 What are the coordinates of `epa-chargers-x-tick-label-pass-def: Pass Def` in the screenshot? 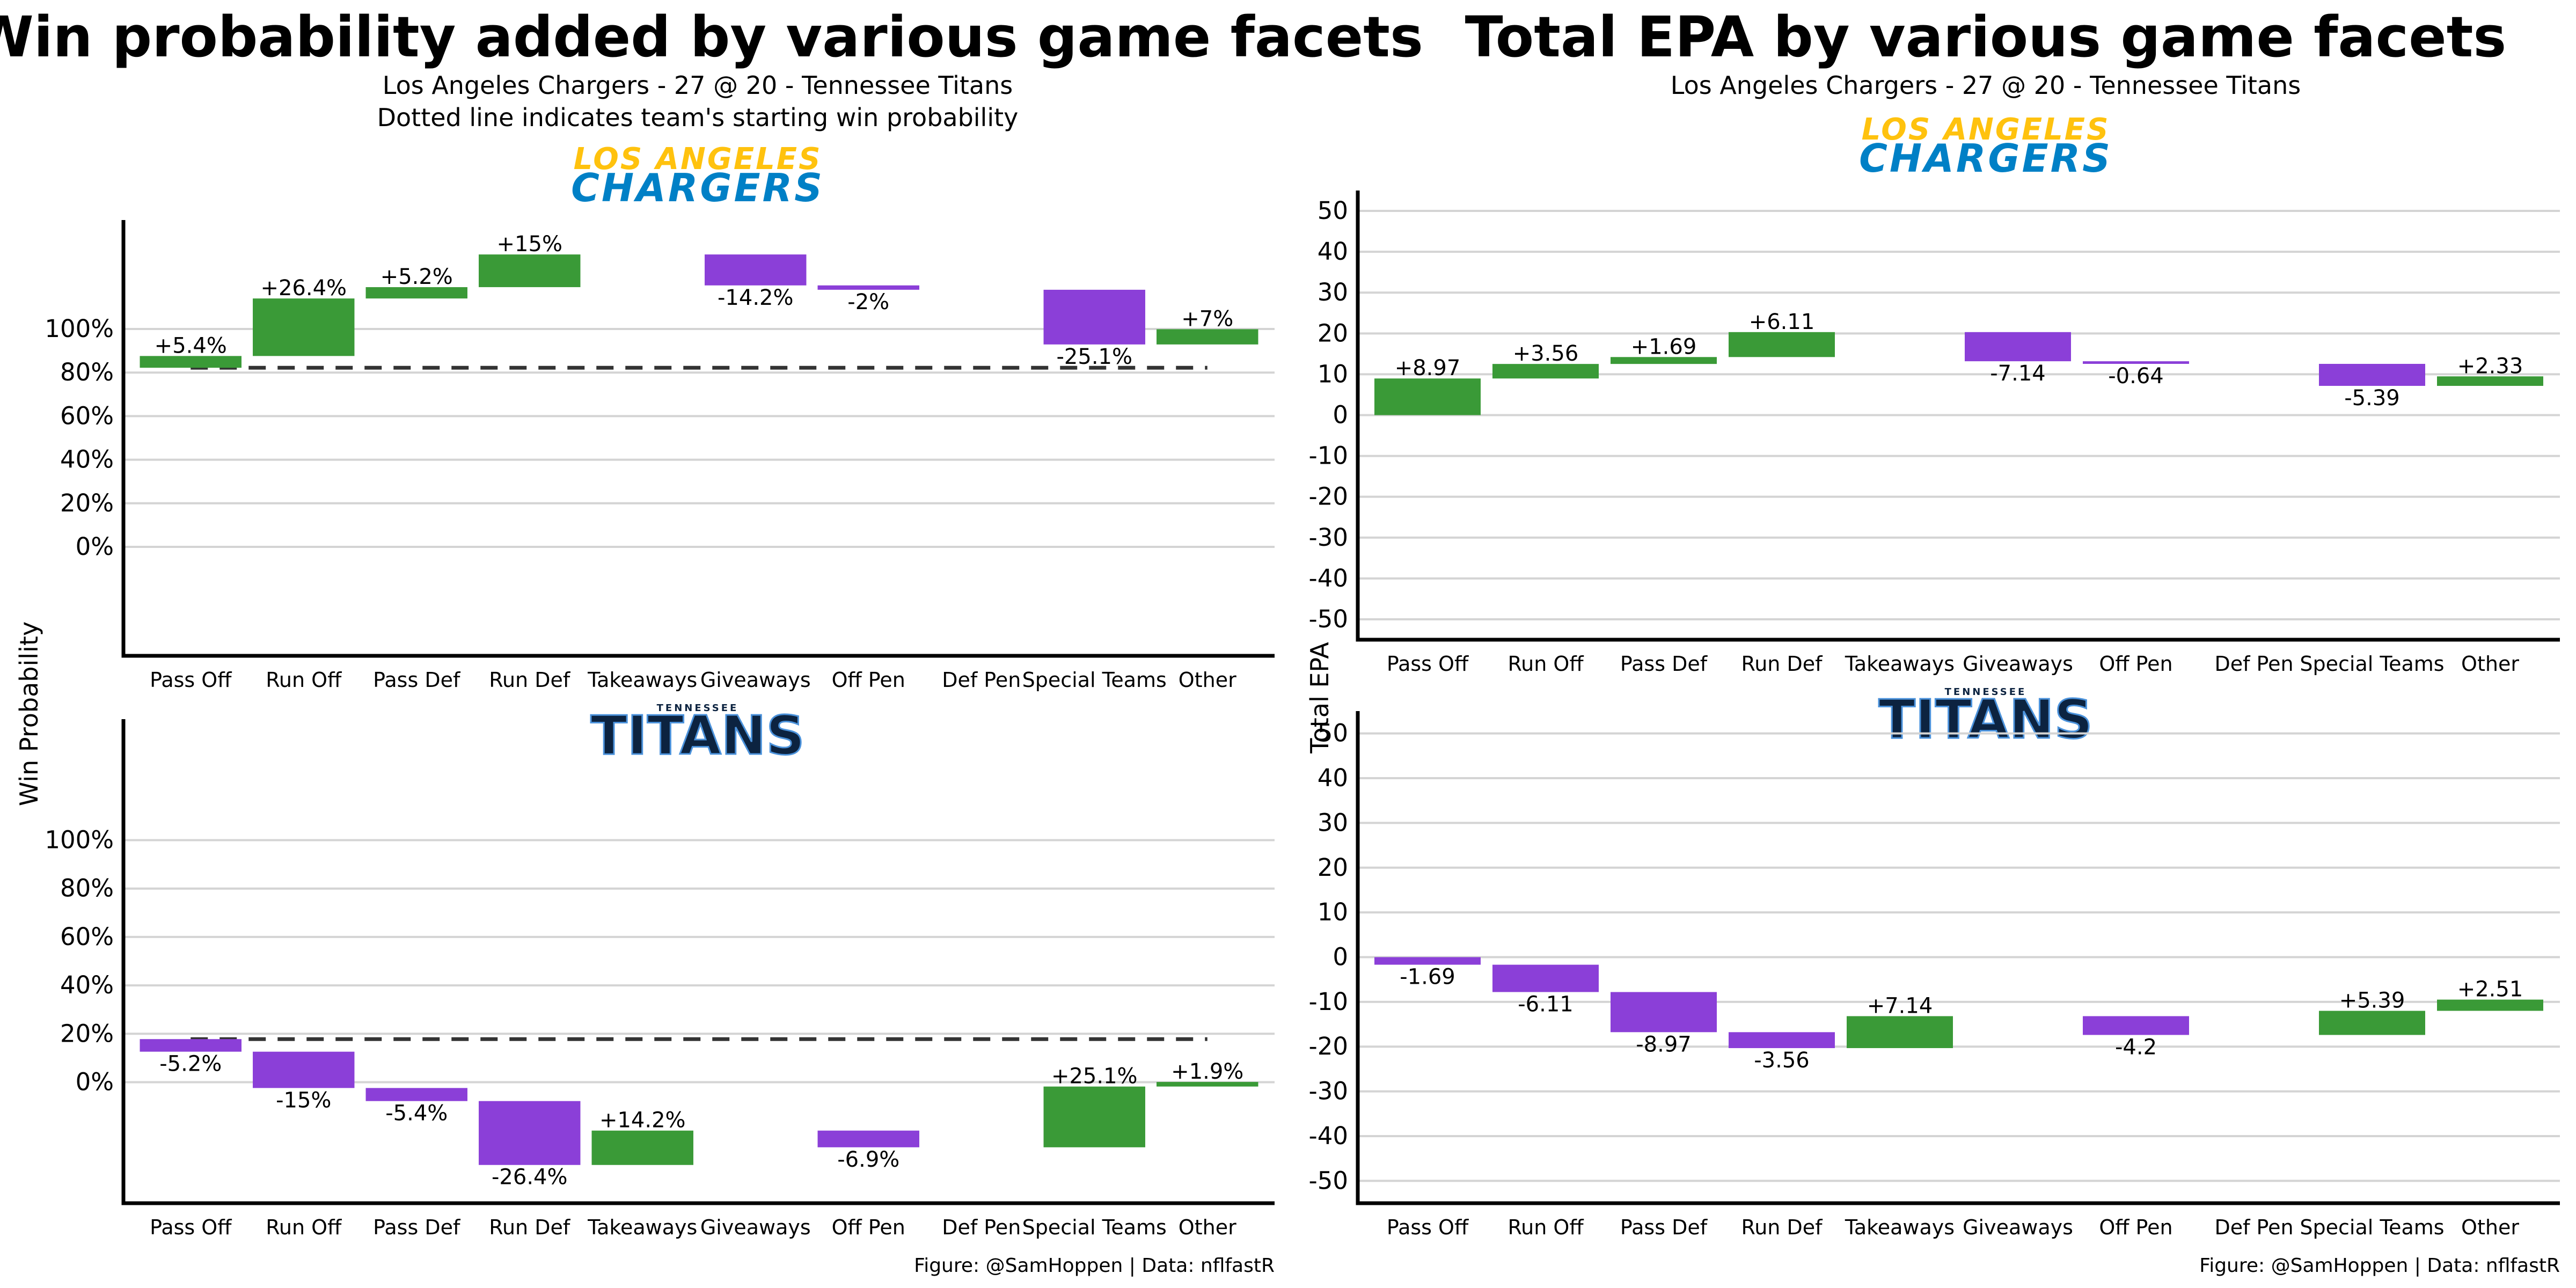 It's located at (1664, 664).